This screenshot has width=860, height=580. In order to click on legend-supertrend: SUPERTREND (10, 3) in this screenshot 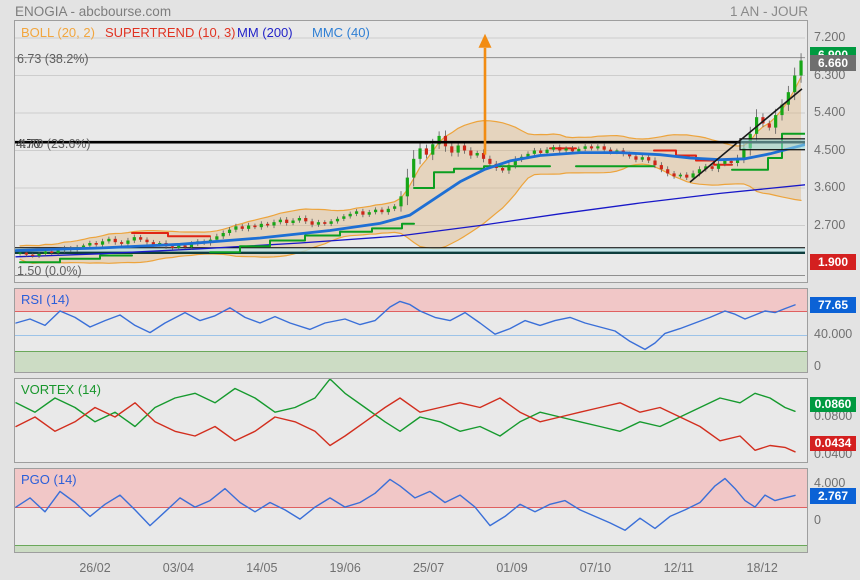, I will do `click(170, 32)`.